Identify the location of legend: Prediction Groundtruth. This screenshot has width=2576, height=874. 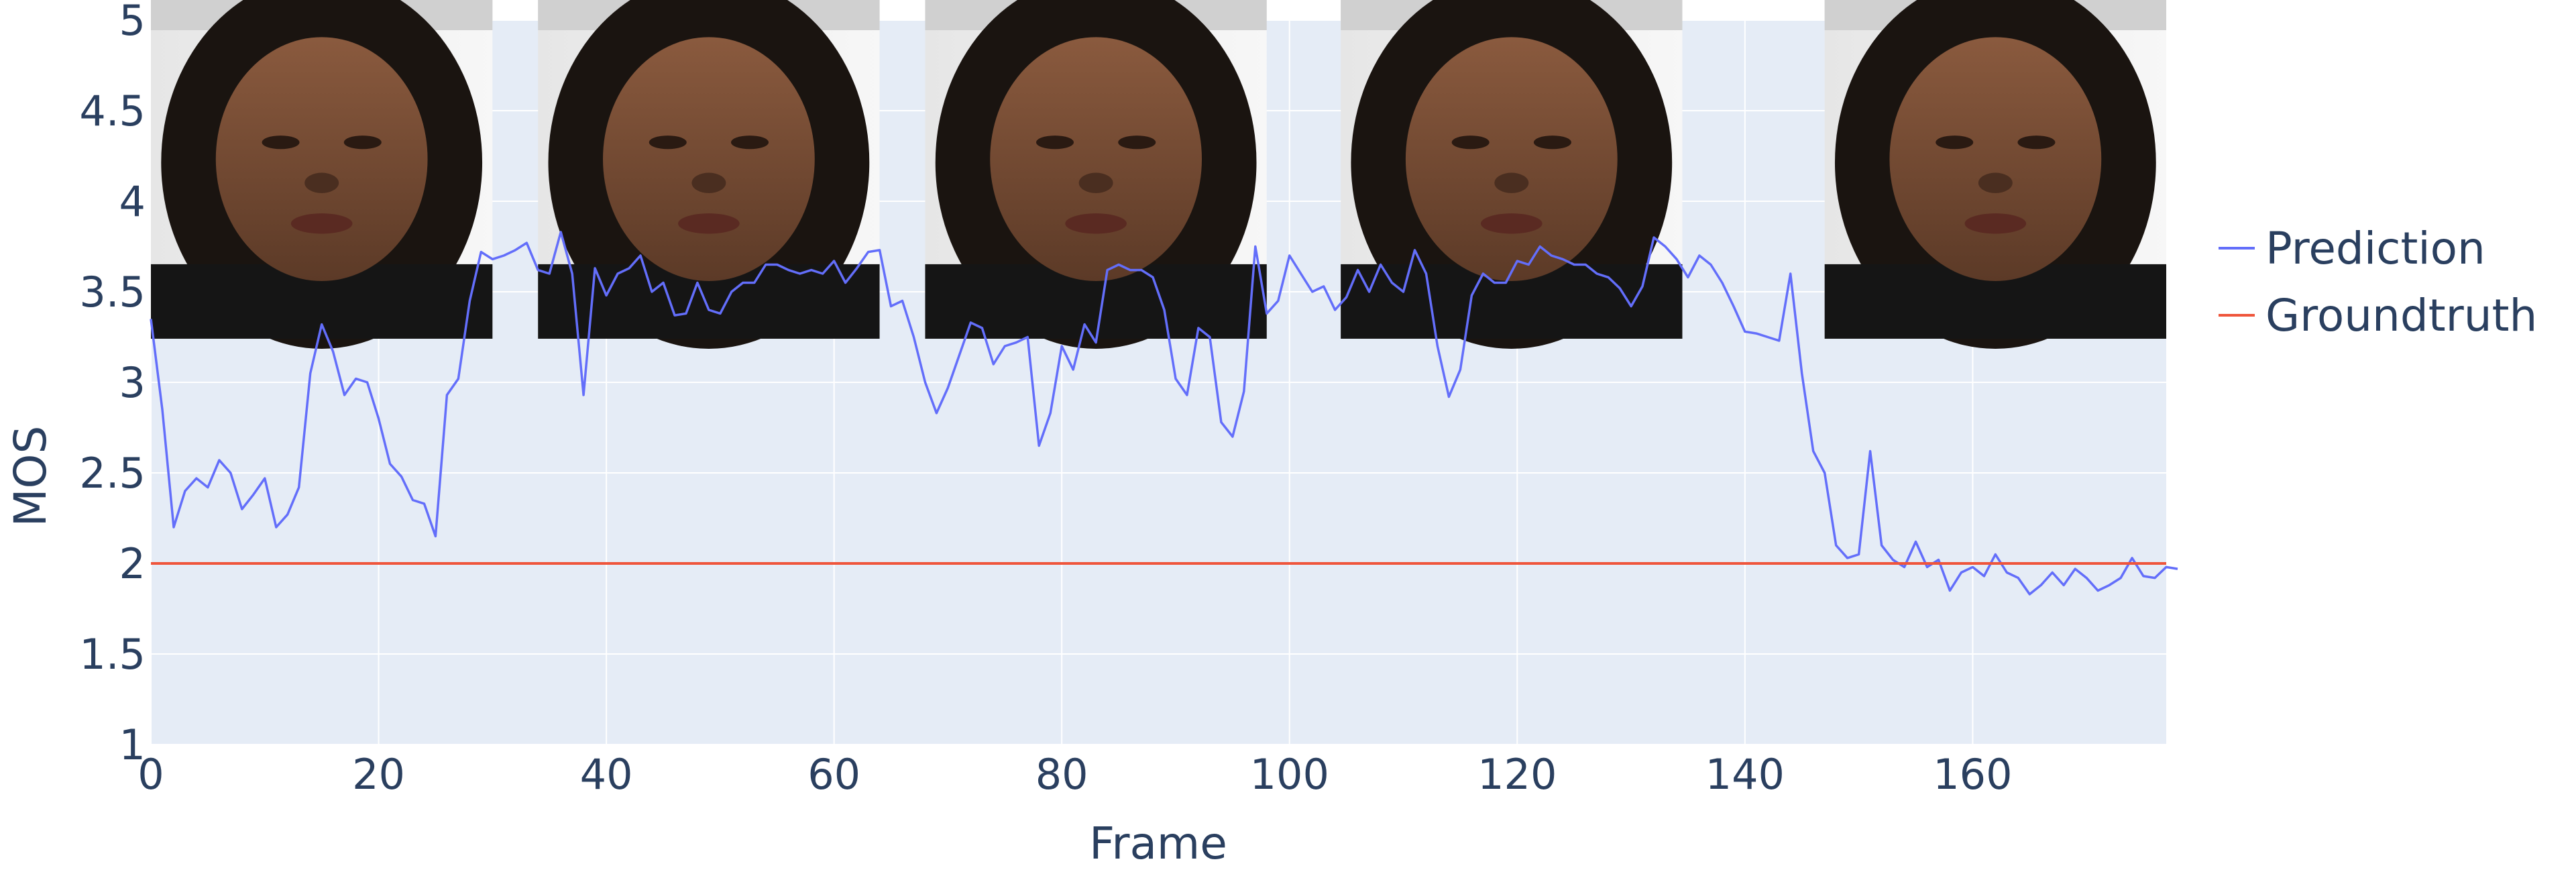
(2378, 282).